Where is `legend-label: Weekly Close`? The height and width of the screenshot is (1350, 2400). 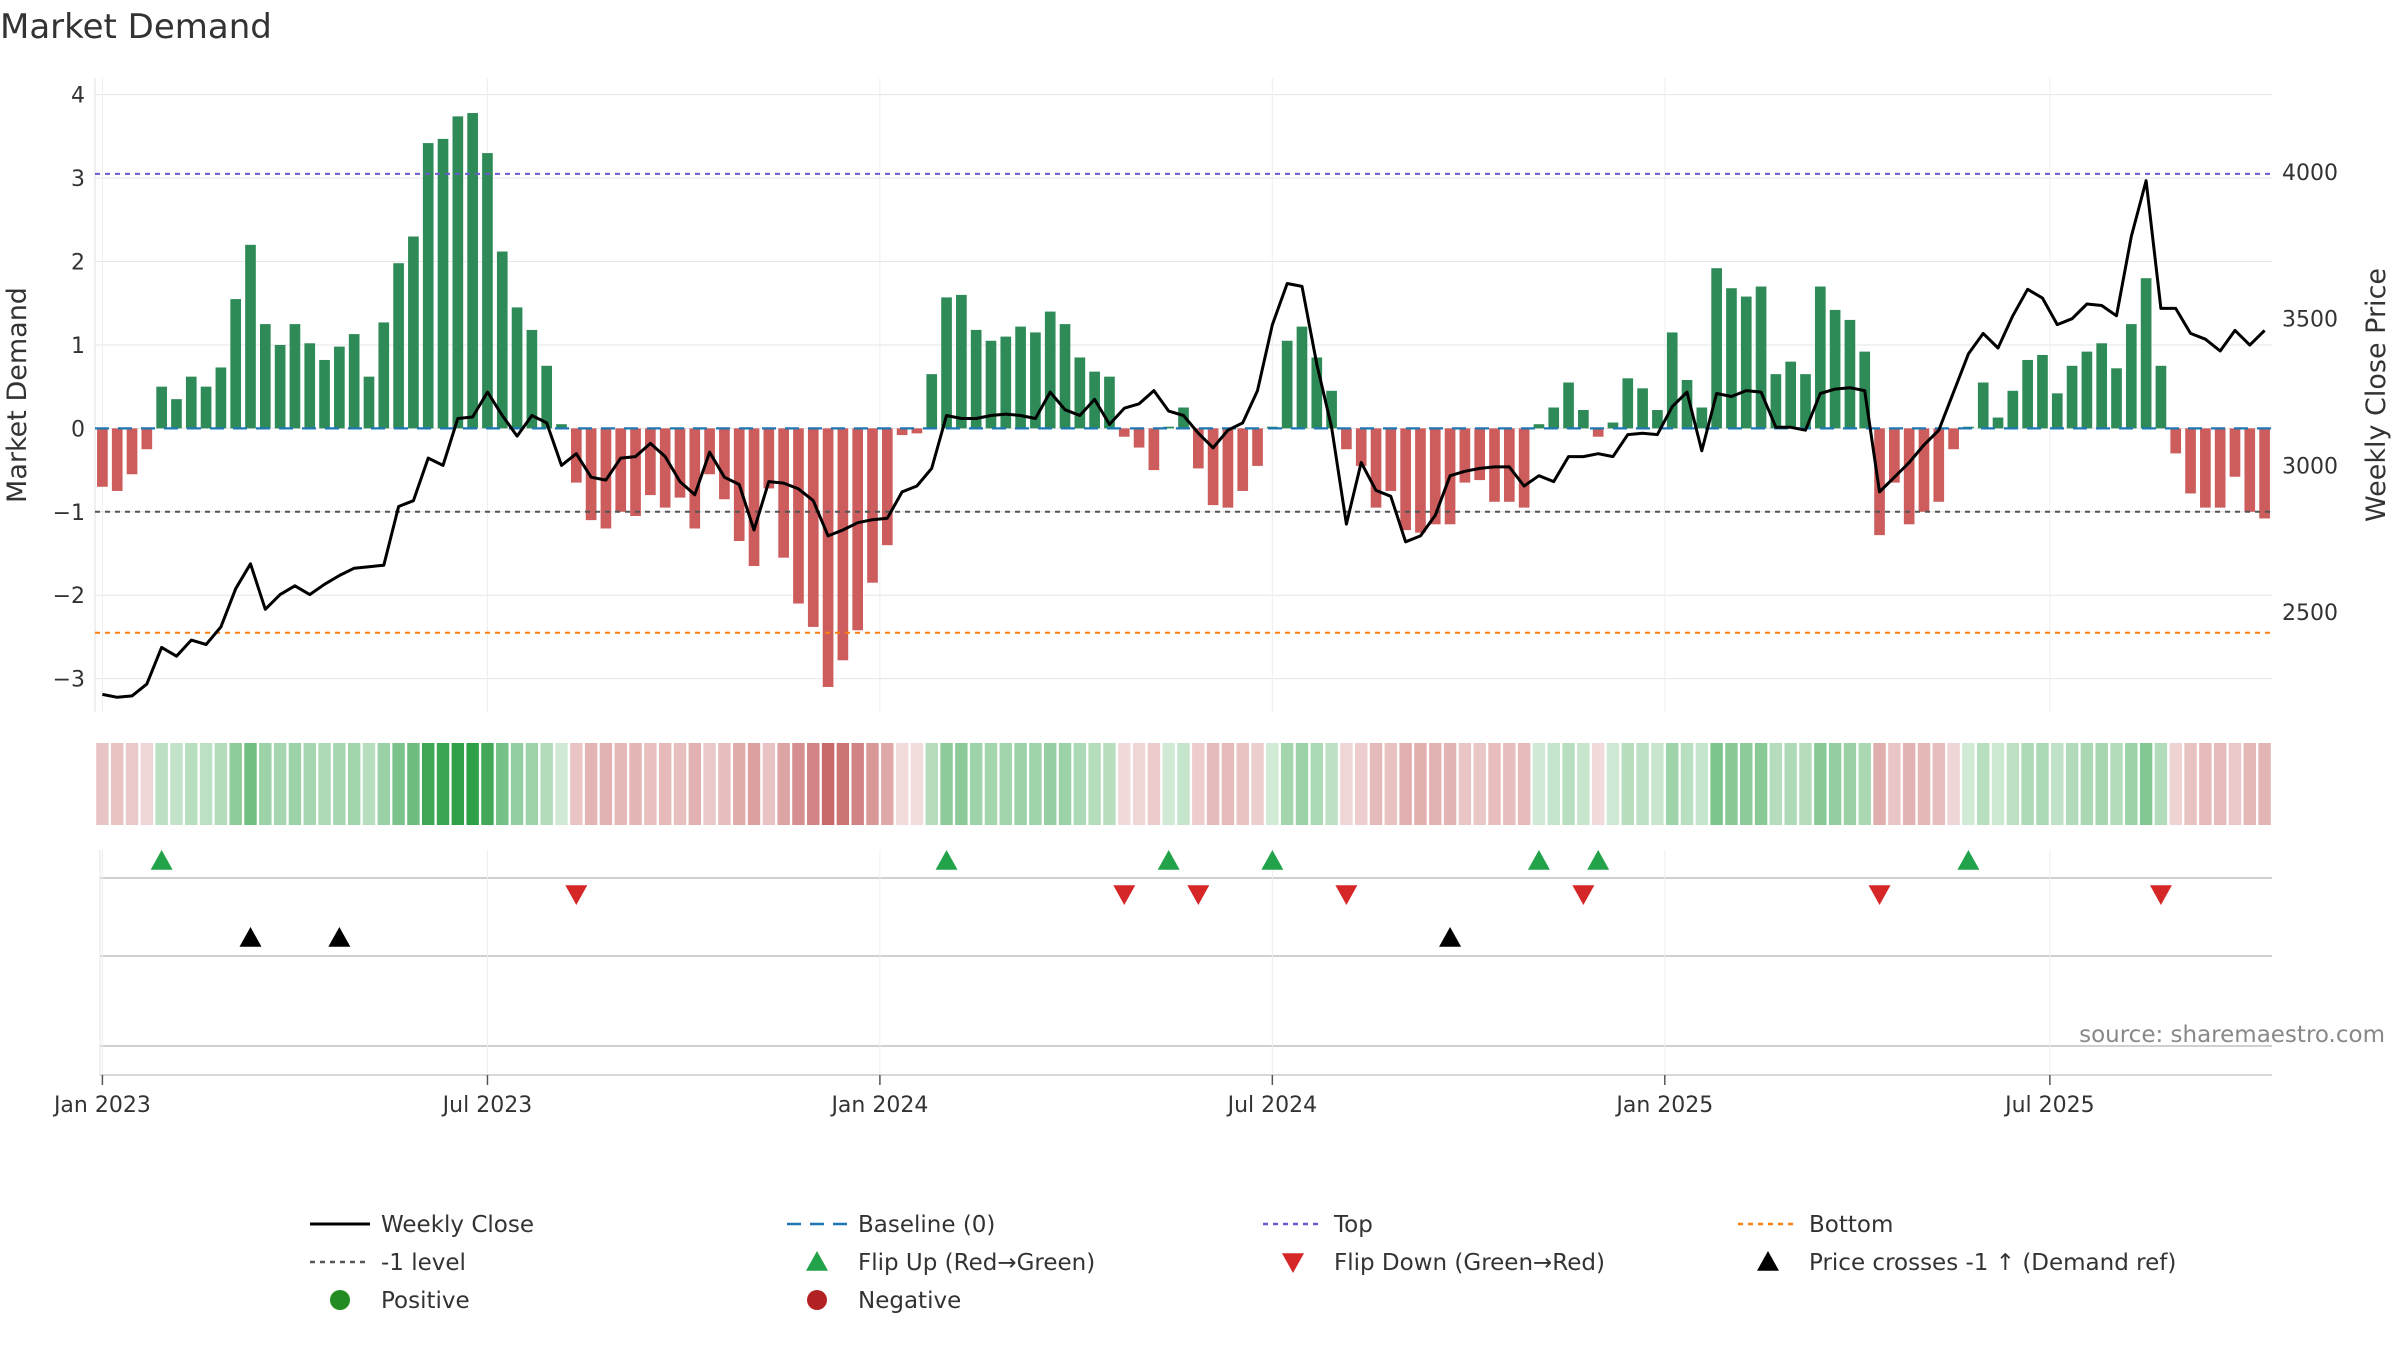 legend-label: Weekly Close is located at coordinates (457, 1225).